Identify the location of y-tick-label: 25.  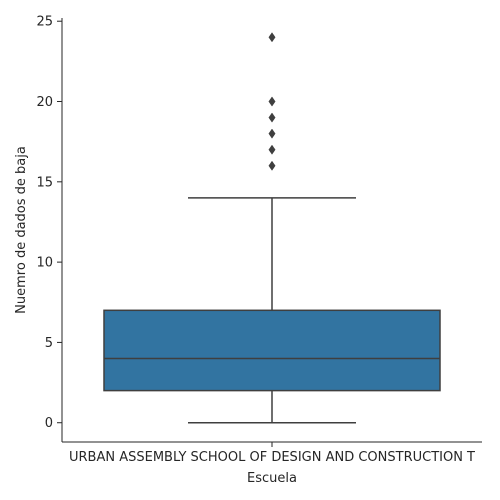
(44, 22).